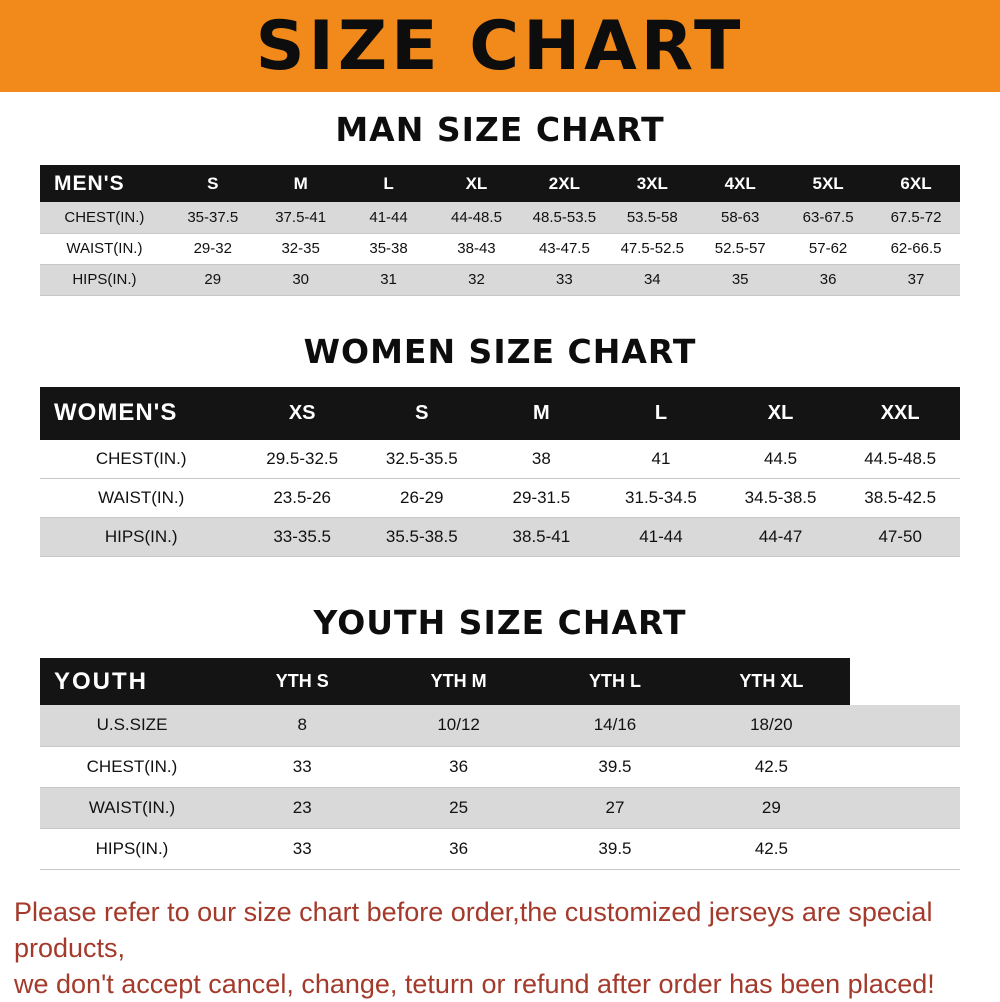 The width and height of the screenshot is (1000, 1002). Describe the element at coordinates (564, 217) in the screenshot. I see `size-value-cell: 48.5-53.5` at that location.